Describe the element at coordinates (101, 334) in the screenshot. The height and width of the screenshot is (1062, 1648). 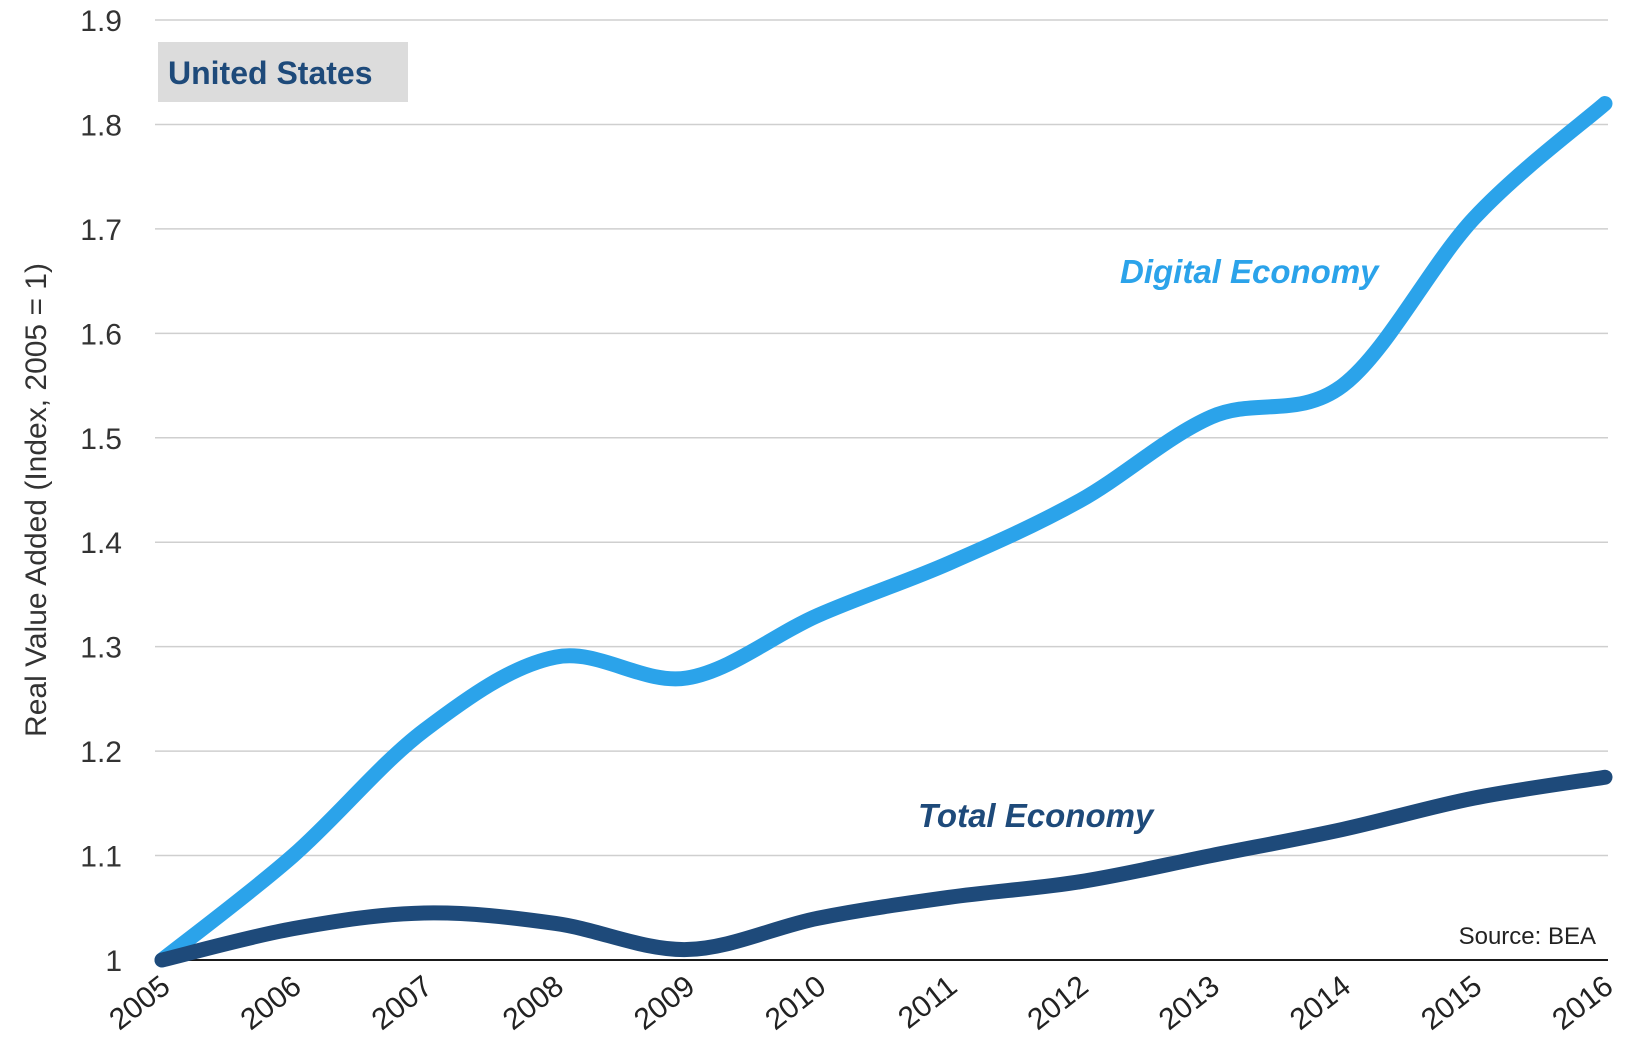
I see `y-tick-label: 1.6` at that location.